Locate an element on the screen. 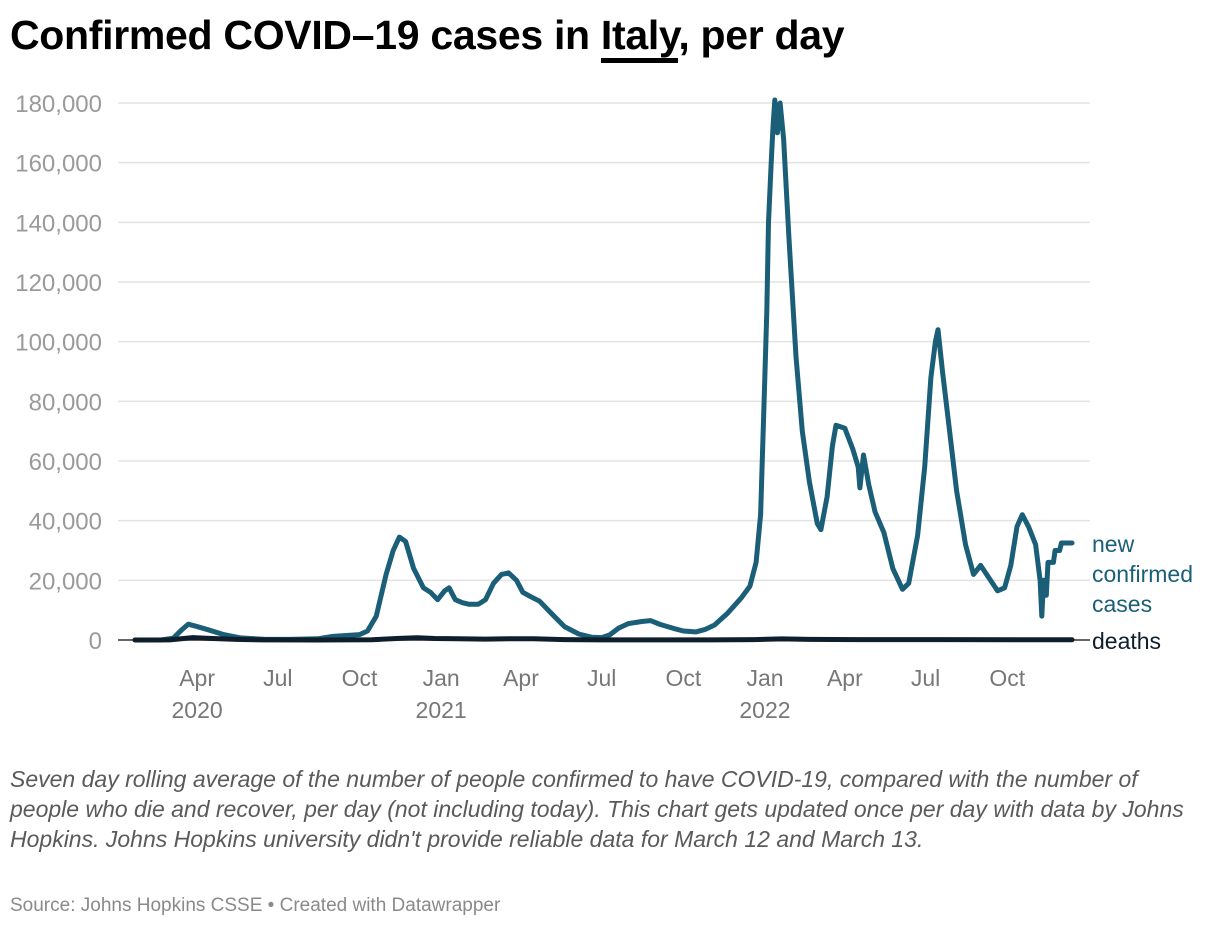  y-tick-label: 100,000 is located at coordinates (58, 343).